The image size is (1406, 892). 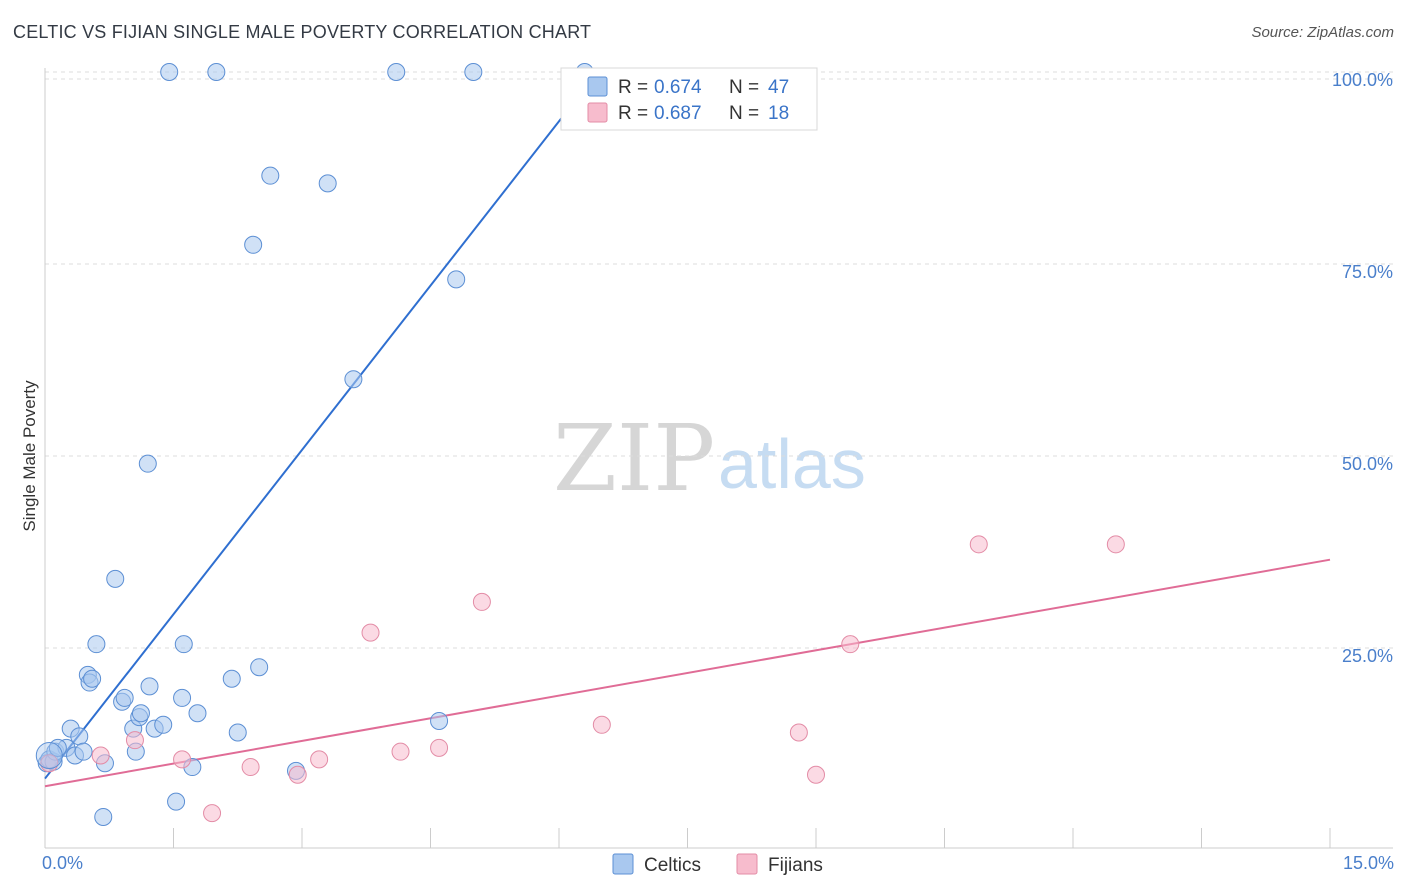 What do you see at coordinates (1362, 80) in the screenshot?
I see `y-tick-label: 100.0%` at bounding box center [1362, 80].